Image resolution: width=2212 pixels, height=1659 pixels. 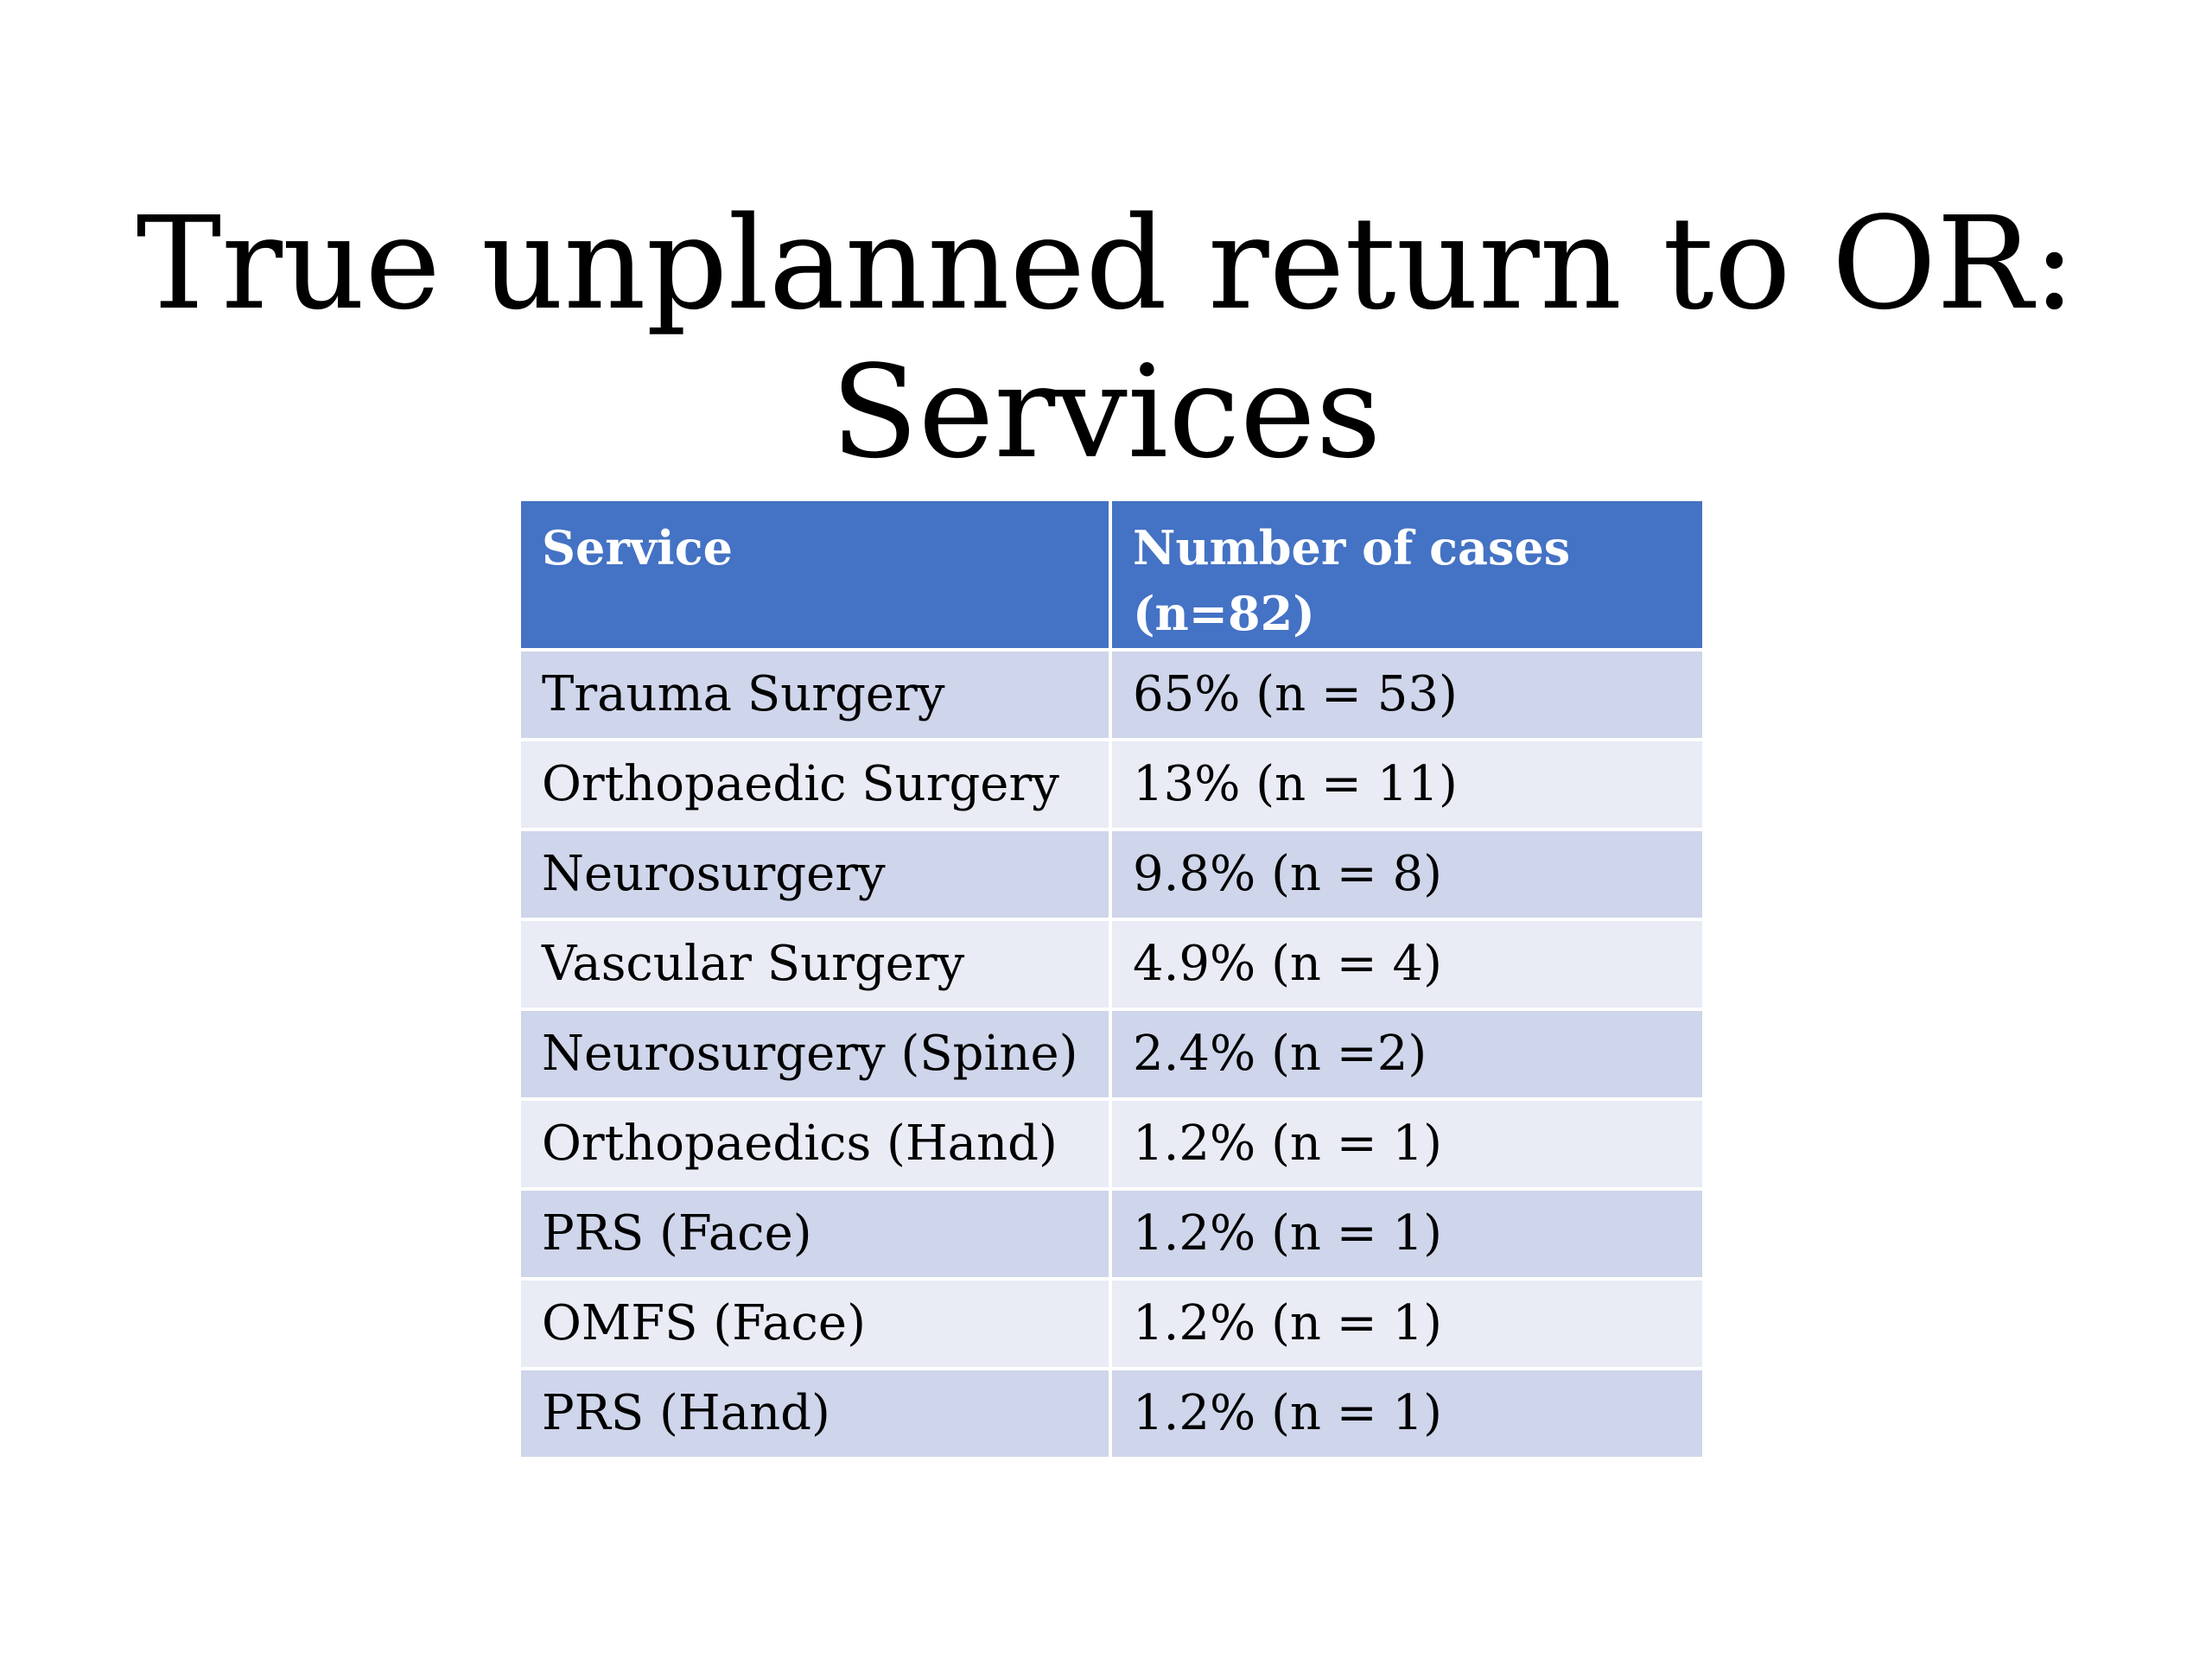 I want to click on cases-cell: 4.9% (n = 4), so click(x=1407, y=964).